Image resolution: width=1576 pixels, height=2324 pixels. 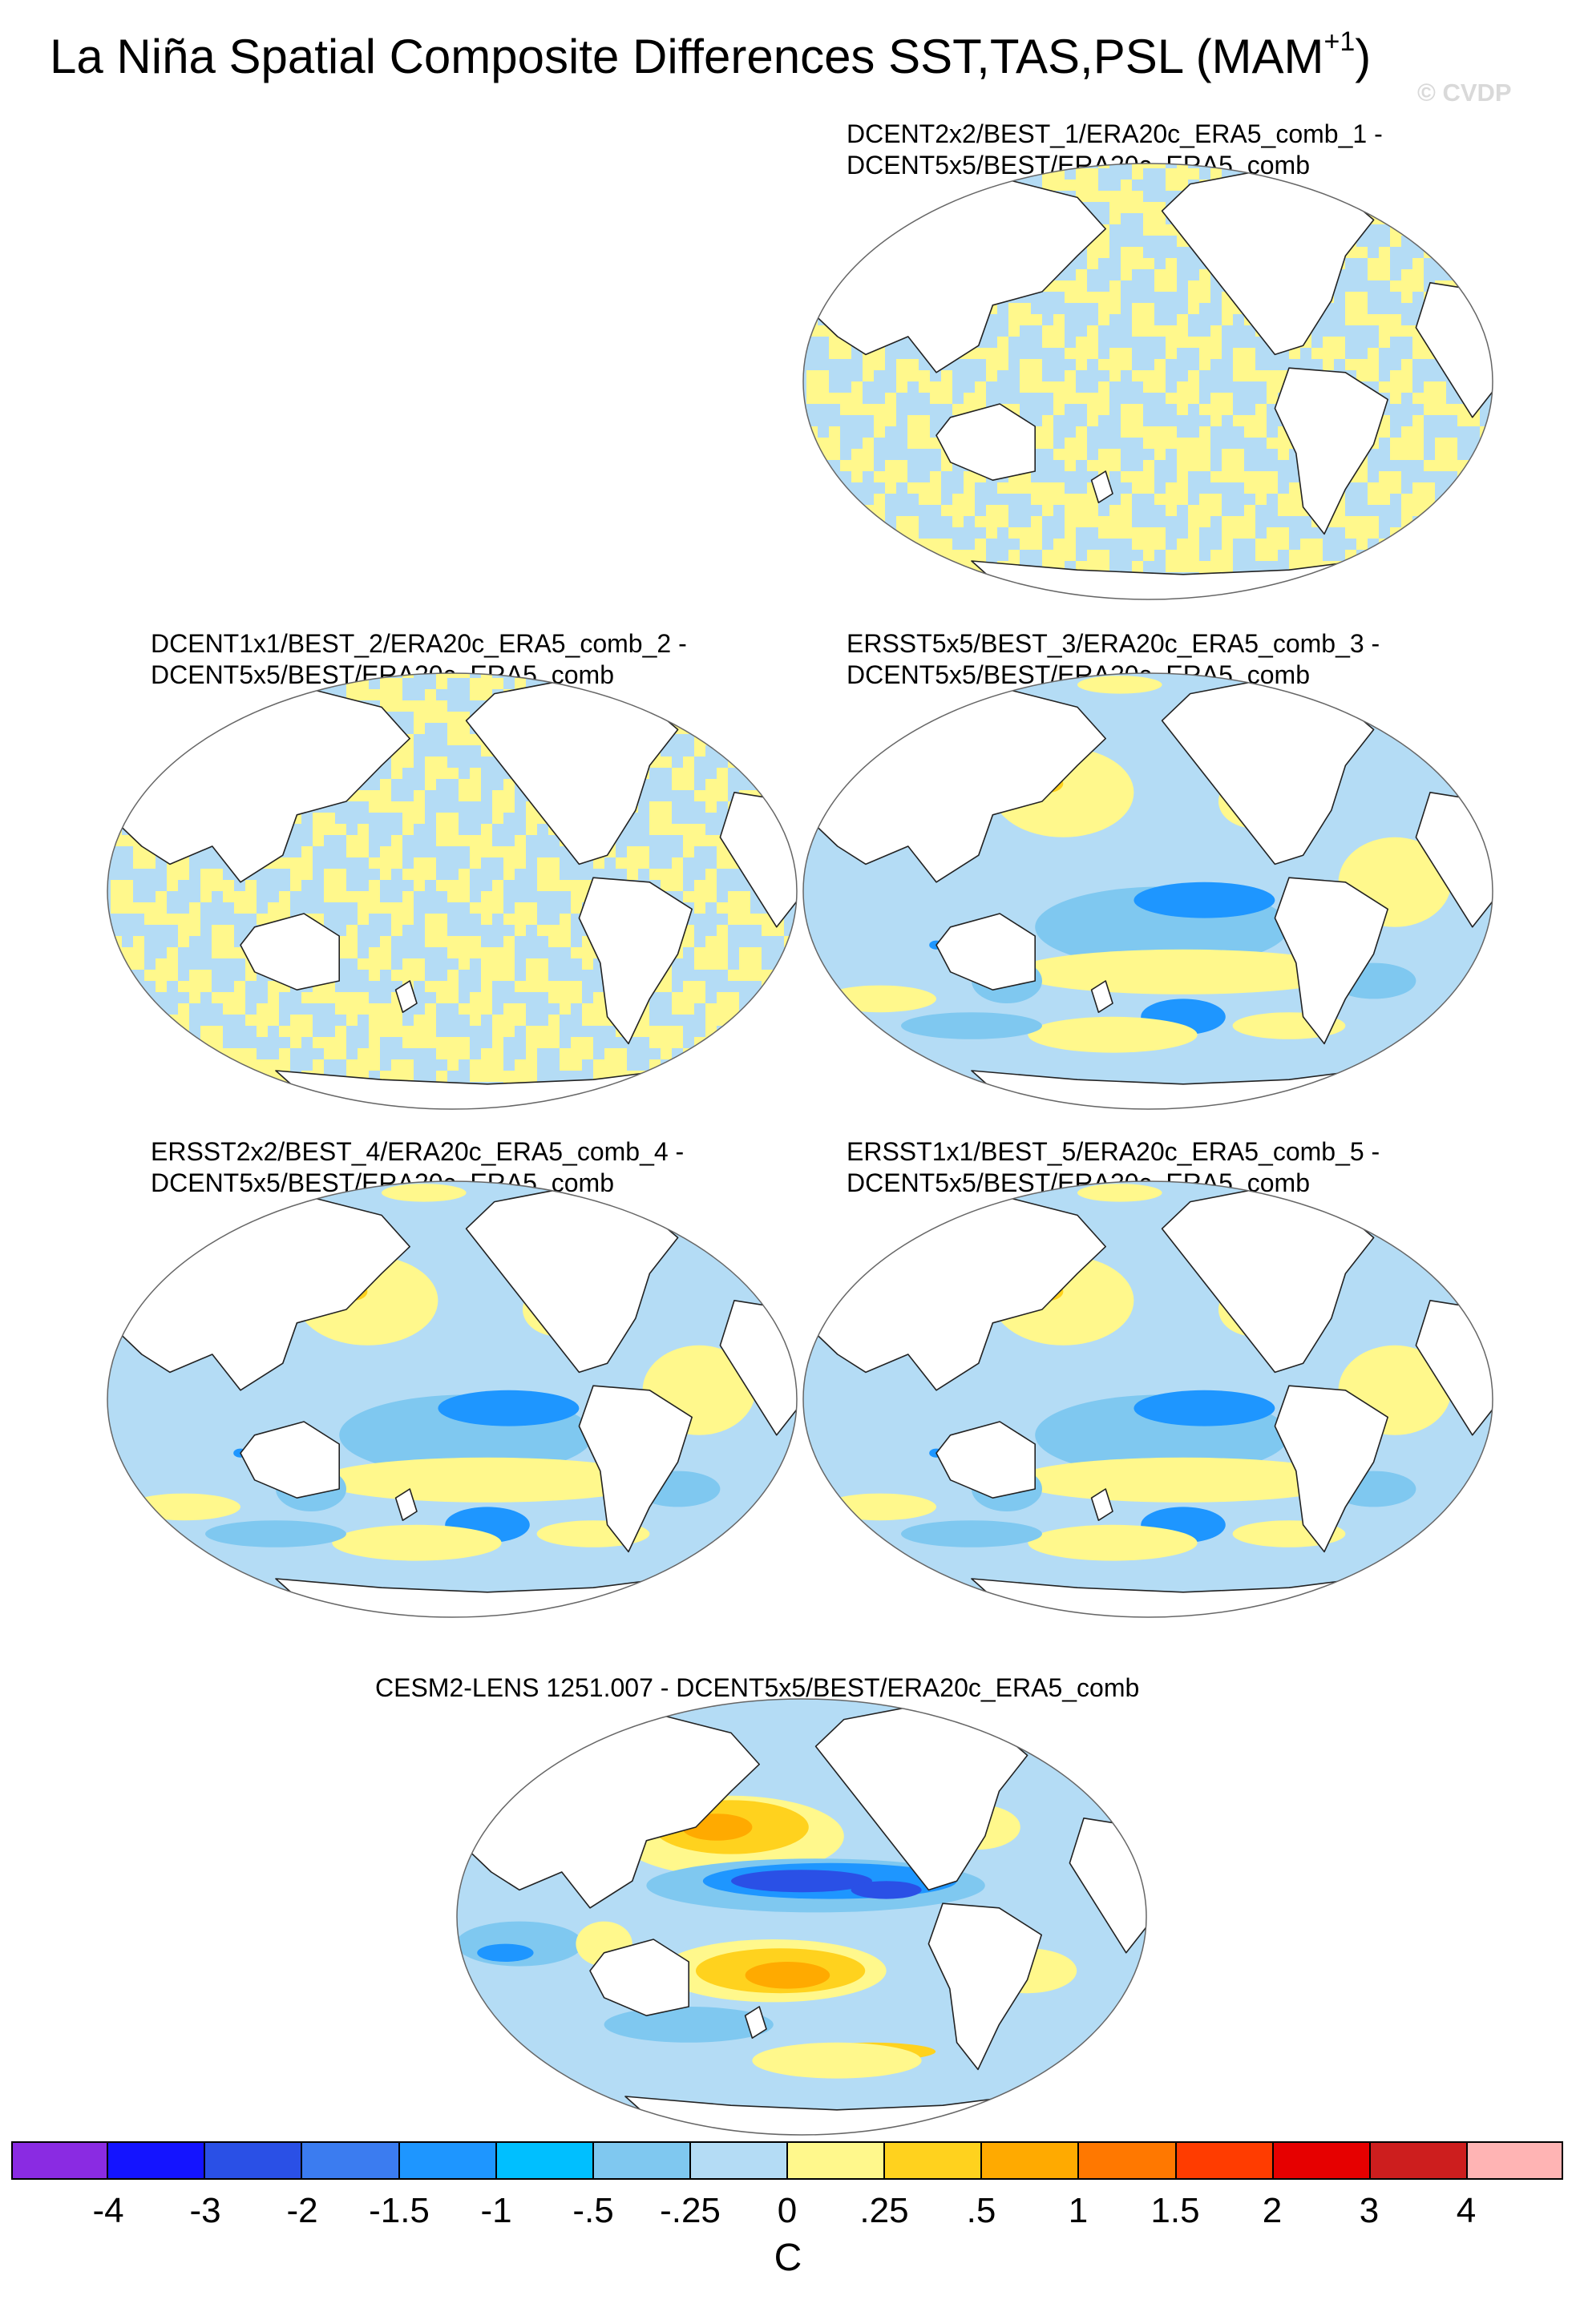 I want to click on greenland-landmass, so click(x=1388, y=190).